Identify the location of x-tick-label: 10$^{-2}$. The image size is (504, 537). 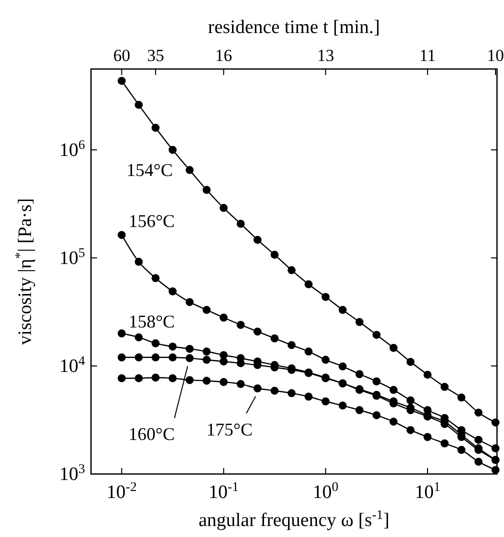
(121, 490).